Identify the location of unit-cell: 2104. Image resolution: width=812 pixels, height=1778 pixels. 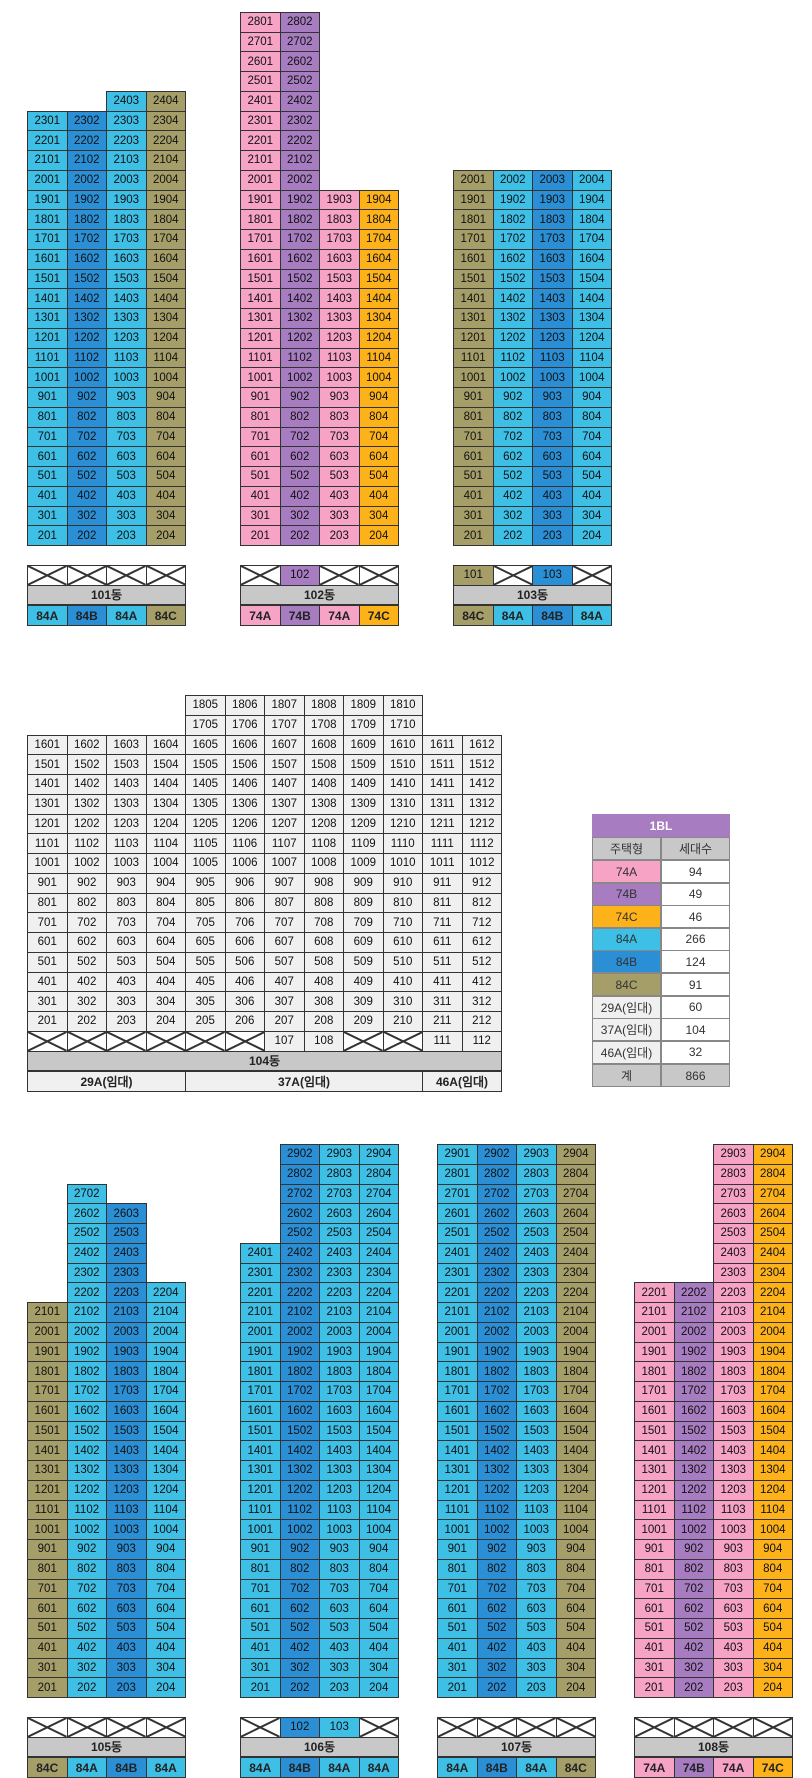
(165, 1312).